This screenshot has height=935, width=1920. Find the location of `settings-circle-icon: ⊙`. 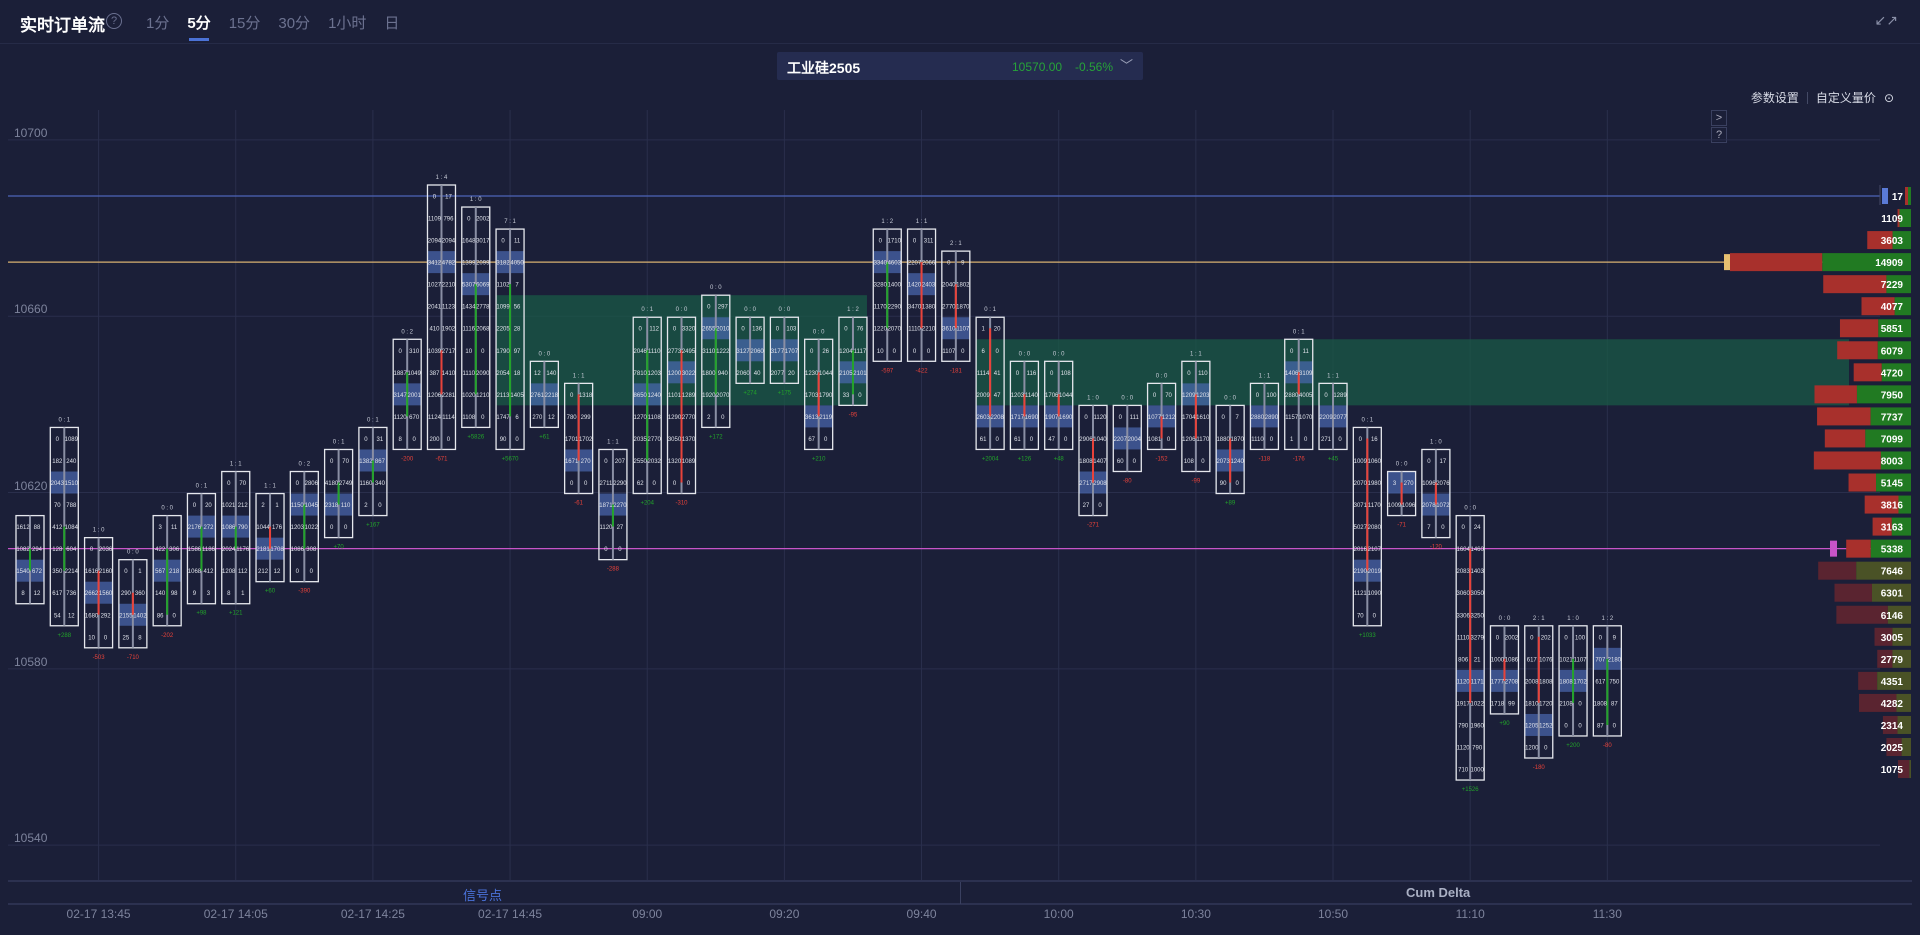

settings-circle-icon: ⊙ is located at coordinates (1888, 97).